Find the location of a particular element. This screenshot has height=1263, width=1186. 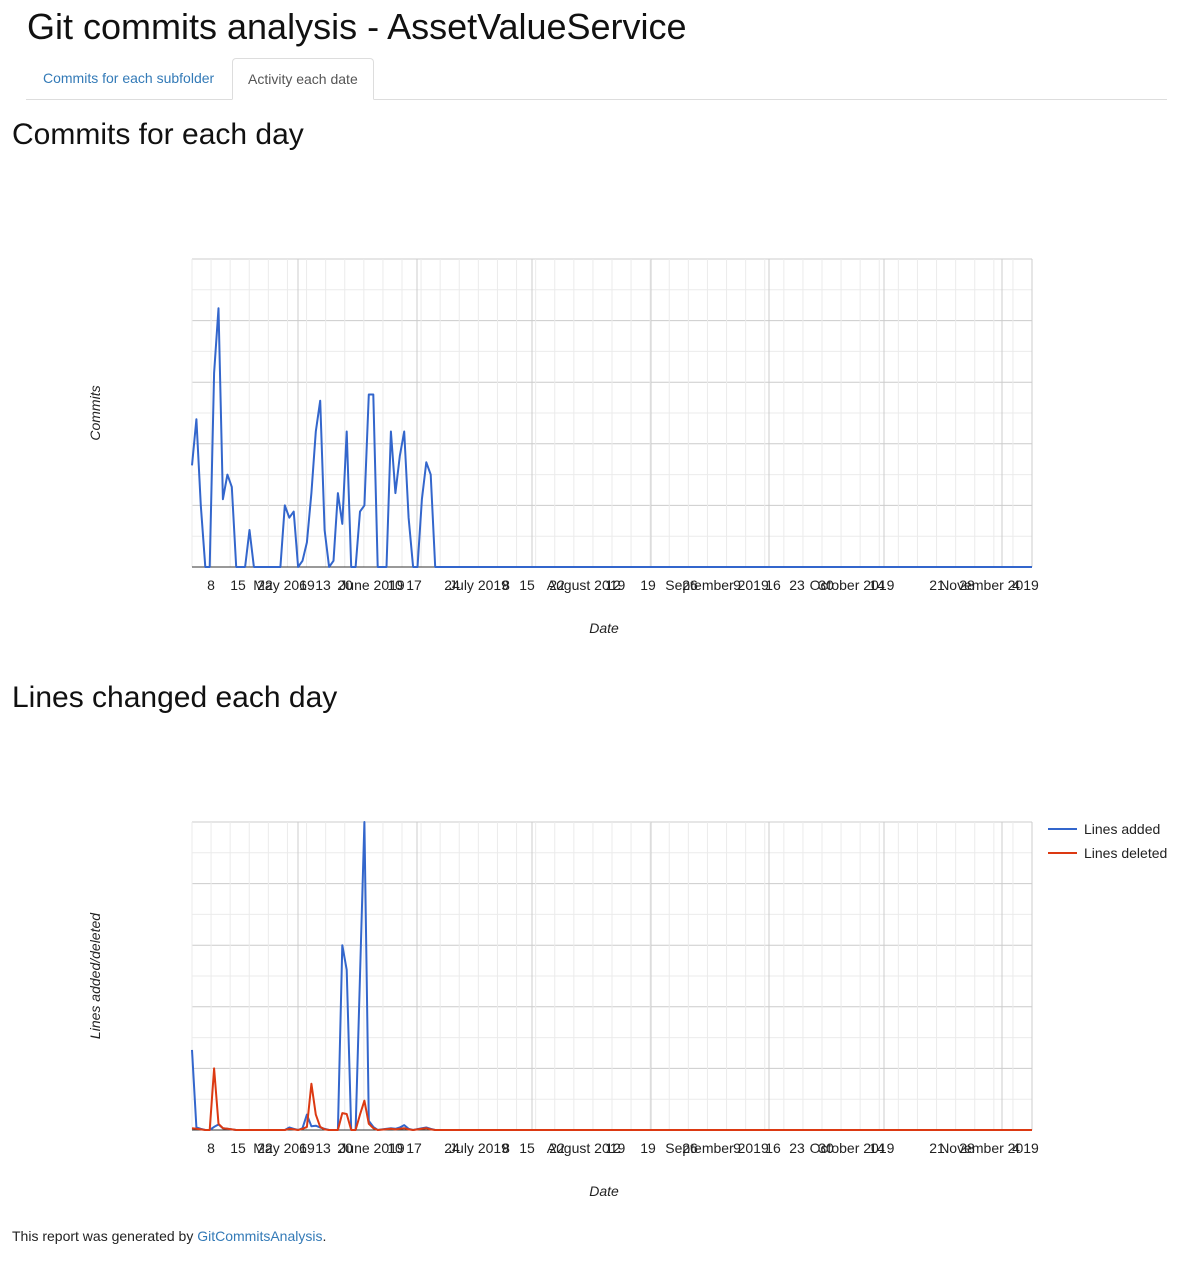

page-title: Git commits analysis - AssetValueService is located at coordinates (357, 26).